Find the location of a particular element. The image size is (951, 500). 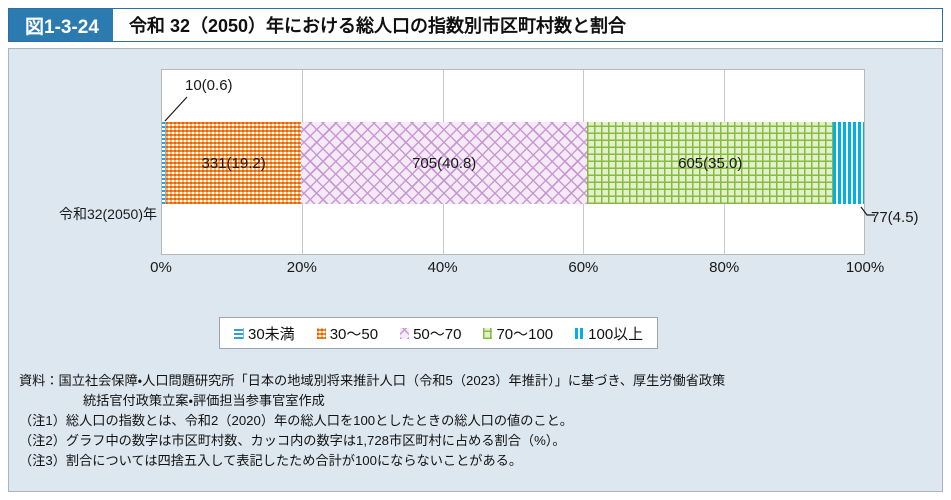

callout-100over-leader-line is located at coordinates (867, 211).